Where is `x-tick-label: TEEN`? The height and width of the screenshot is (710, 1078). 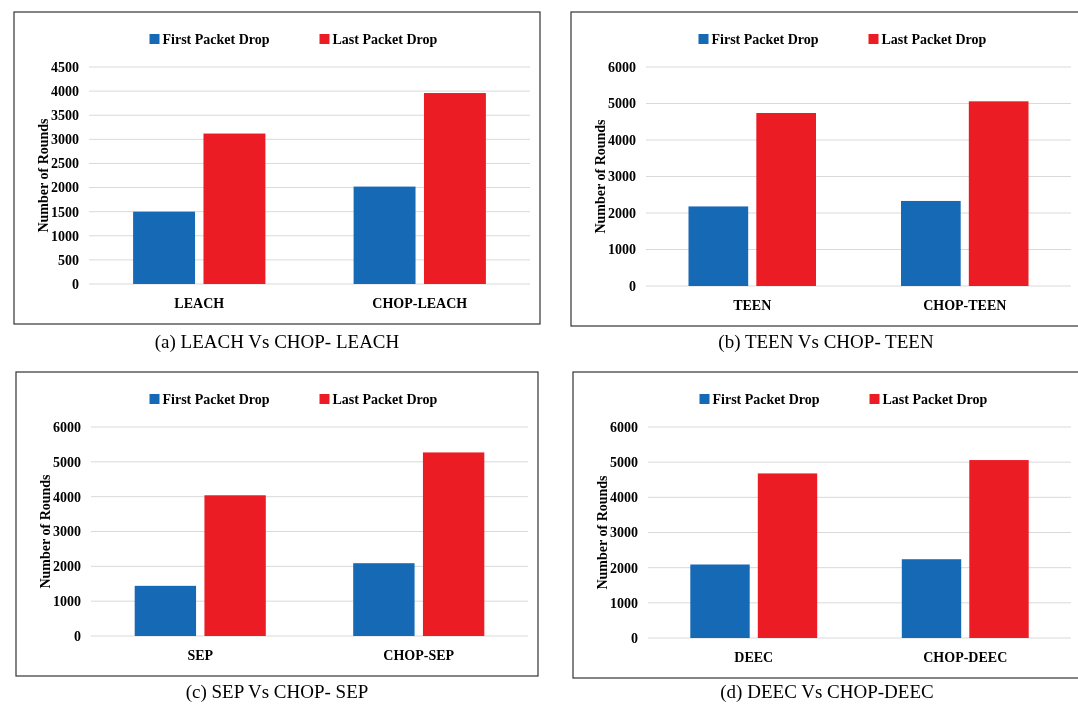
x-tick-label: TEEN is located at coordinates (752, 305).